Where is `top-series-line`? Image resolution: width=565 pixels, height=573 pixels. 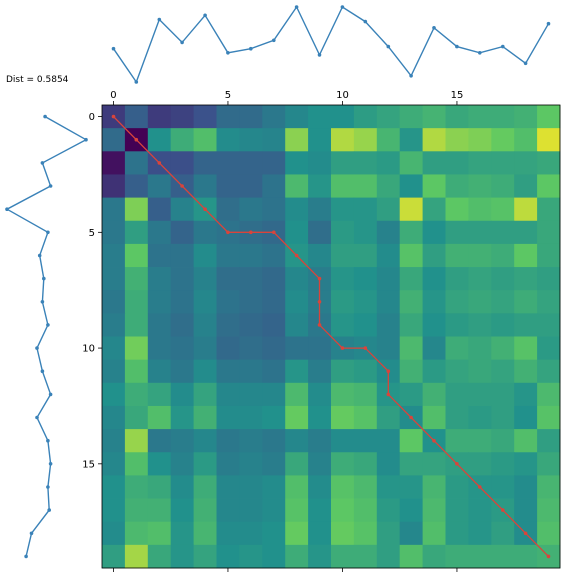
top-series-line is located at coordinates (331, 44).